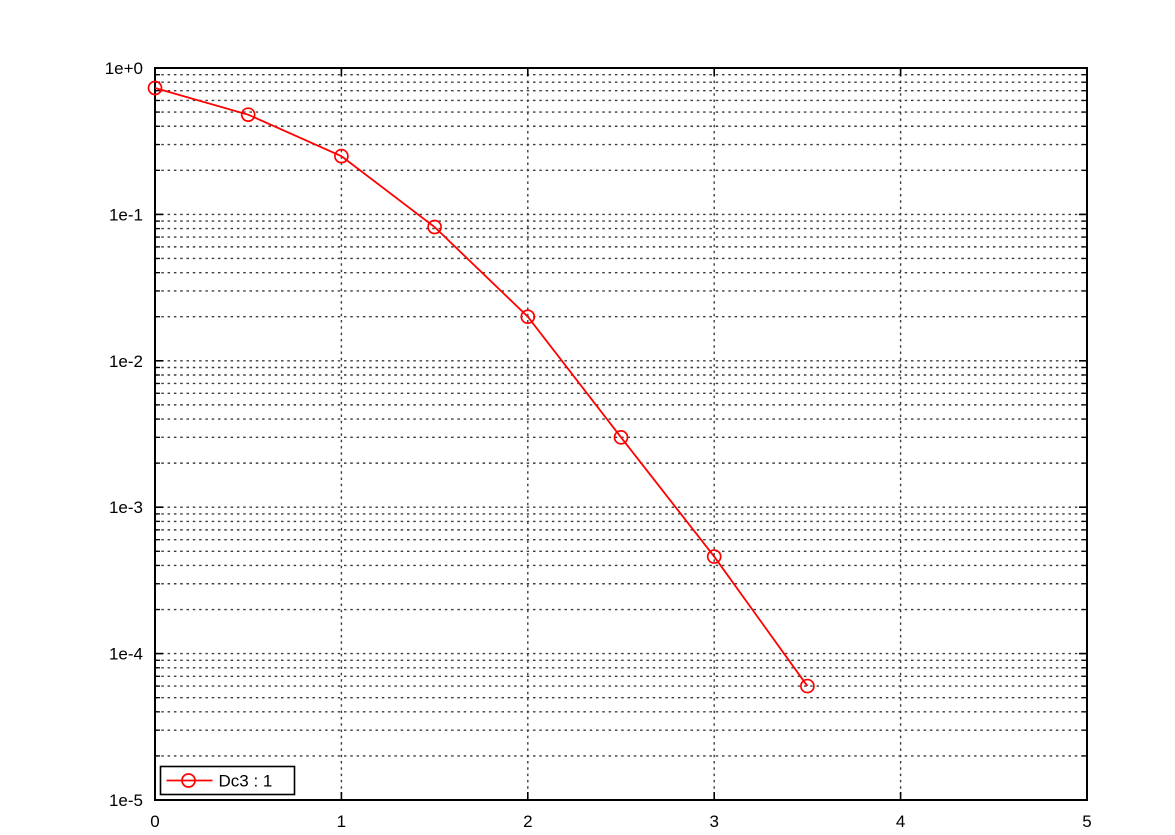 The height and width of the screenshot is (835, 1175). I want to click on y-tick-label: 1e-1, so click(126, 214).